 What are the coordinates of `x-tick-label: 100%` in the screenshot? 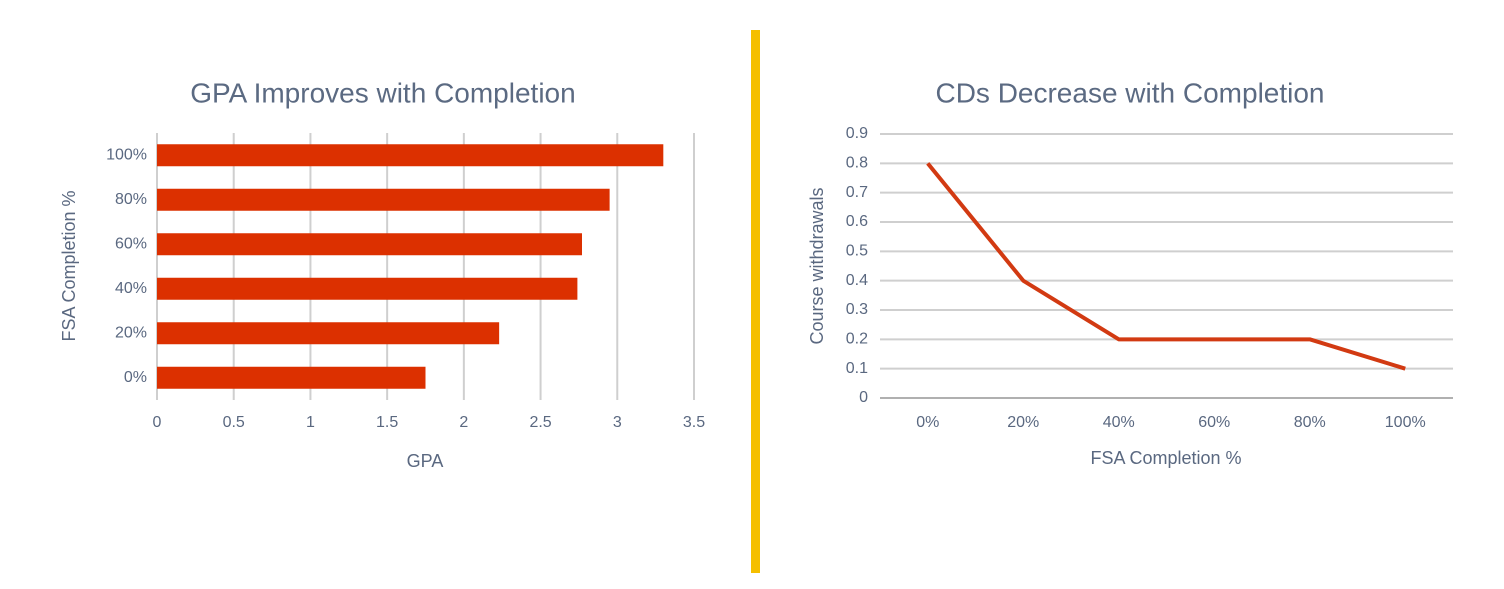 It's located at (1405, 422).